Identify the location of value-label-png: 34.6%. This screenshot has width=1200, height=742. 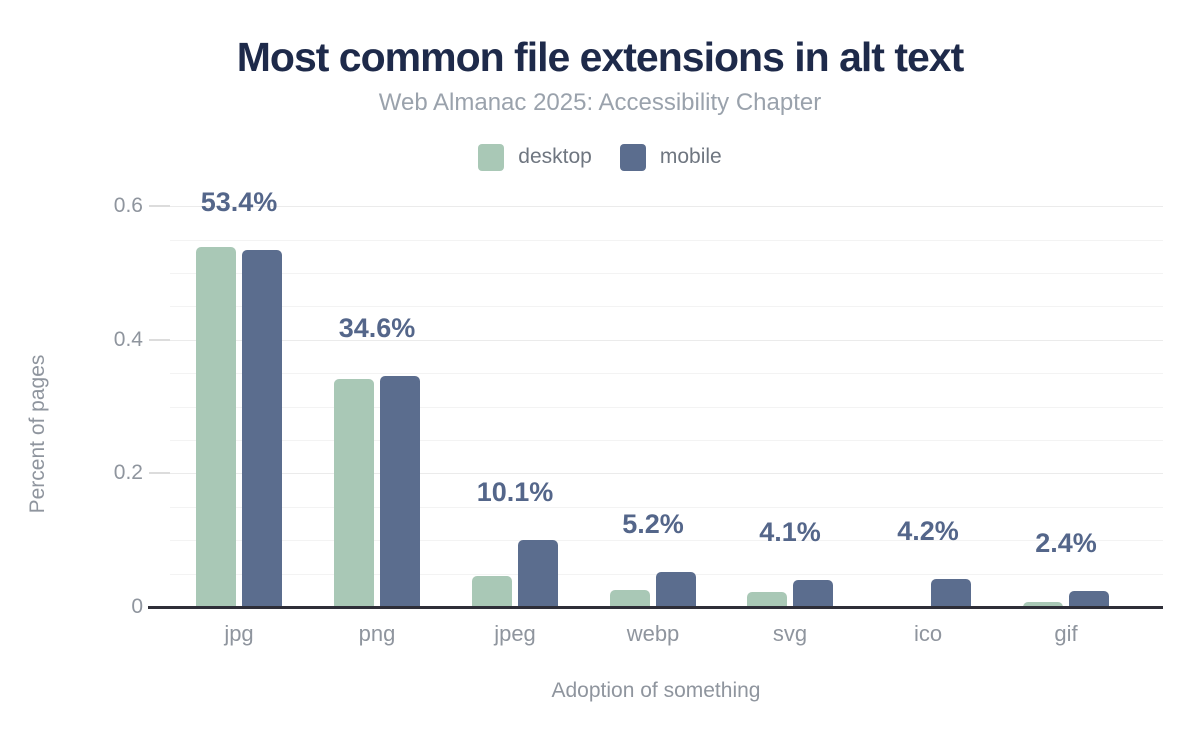
(377, 328).